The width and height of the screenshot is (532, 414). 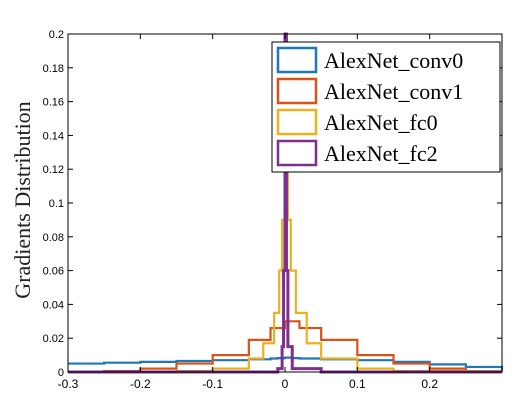 What do you see at coordinates (53, 305) in the screenshot?
I see `y-tick-label: 0.04` at bounding box center [53, 305].